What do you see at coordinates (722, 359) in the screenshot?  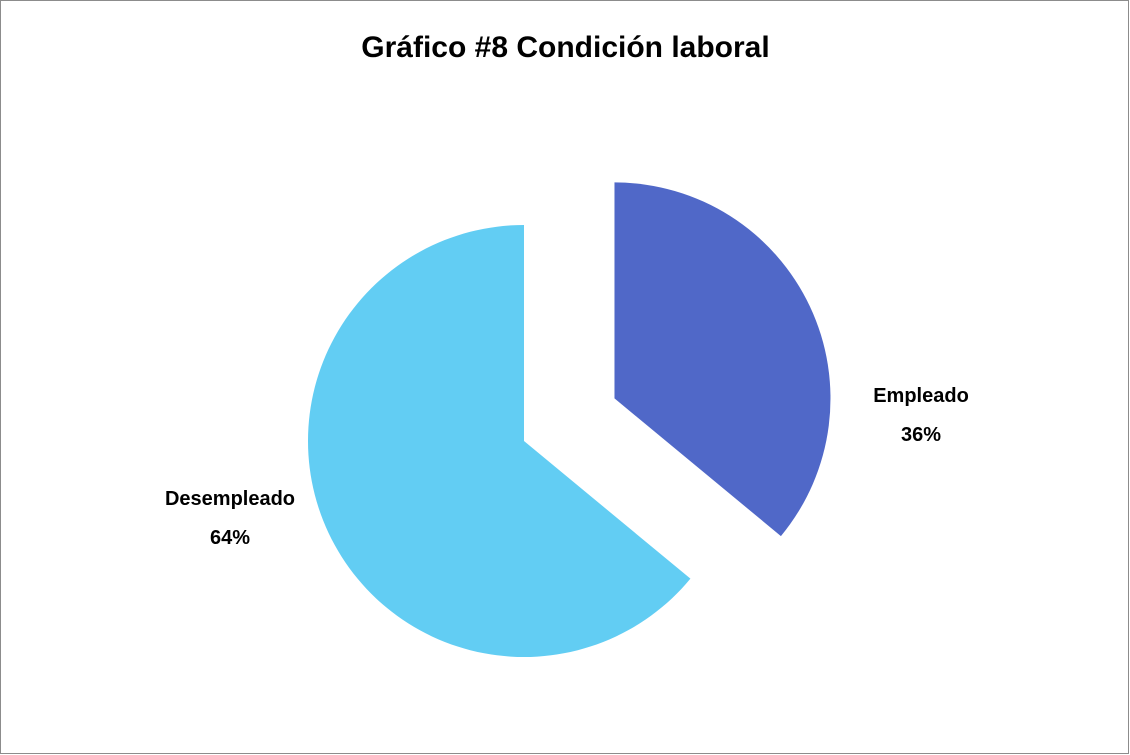 I see `pie-slice-empleado` at bounding box center [722, 359].